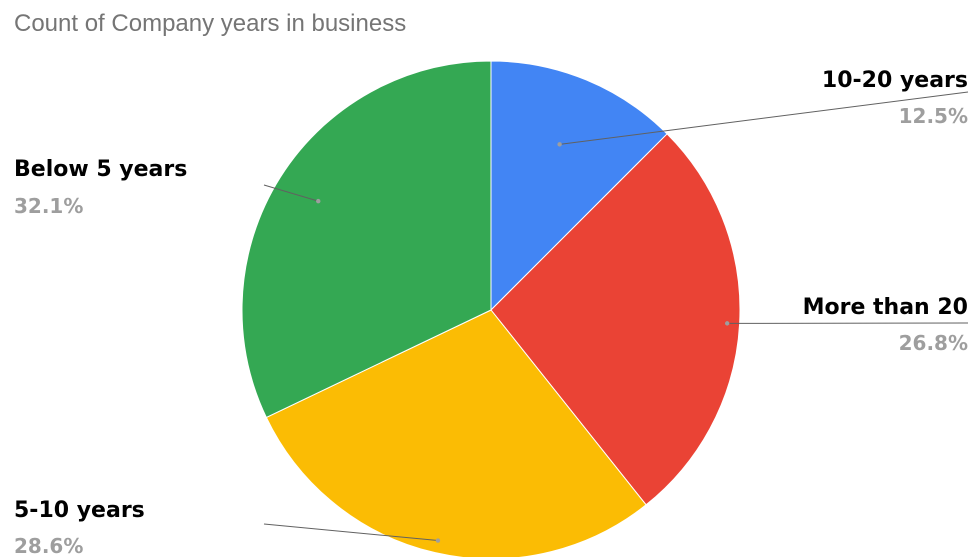 This screenshot has width=972, height=557. What do you see at coordinates (350, 532) in the screenshot?
I see `leader-line-5-10-years` at bounding box center [350, 532].